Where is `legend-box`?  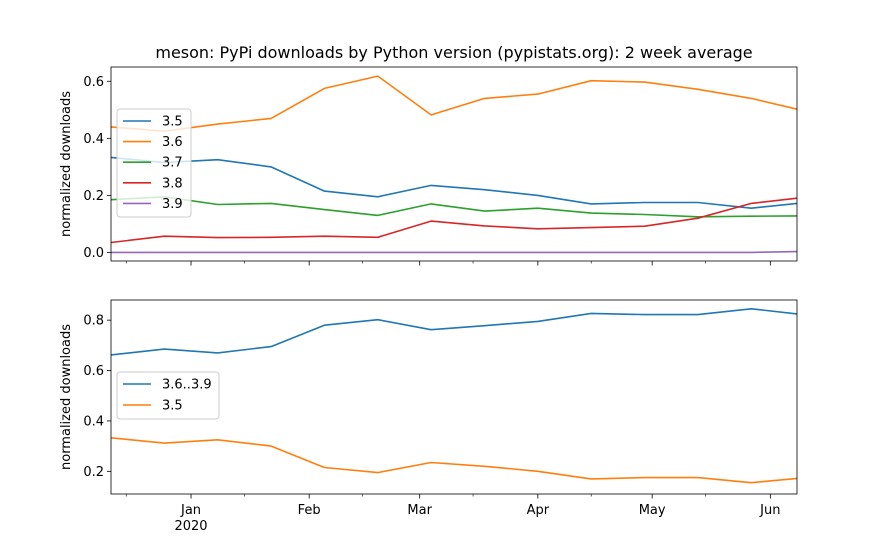 legend-box is located at coordinates (154, 163).